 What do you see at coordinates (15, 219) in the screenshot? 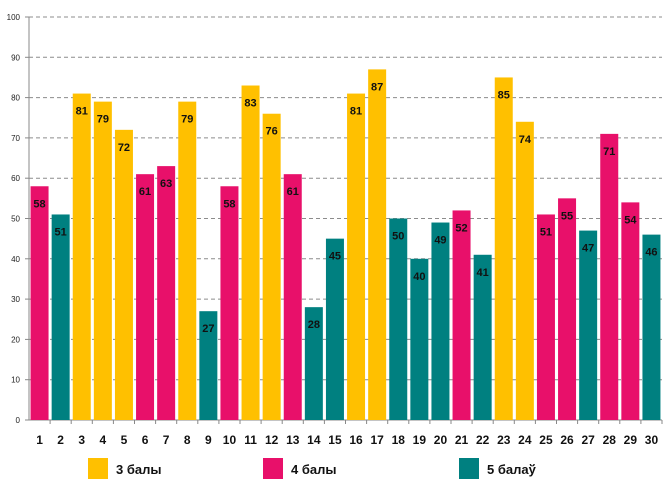
I see `y-tick-label: 50` at bounding box center [15, 219].